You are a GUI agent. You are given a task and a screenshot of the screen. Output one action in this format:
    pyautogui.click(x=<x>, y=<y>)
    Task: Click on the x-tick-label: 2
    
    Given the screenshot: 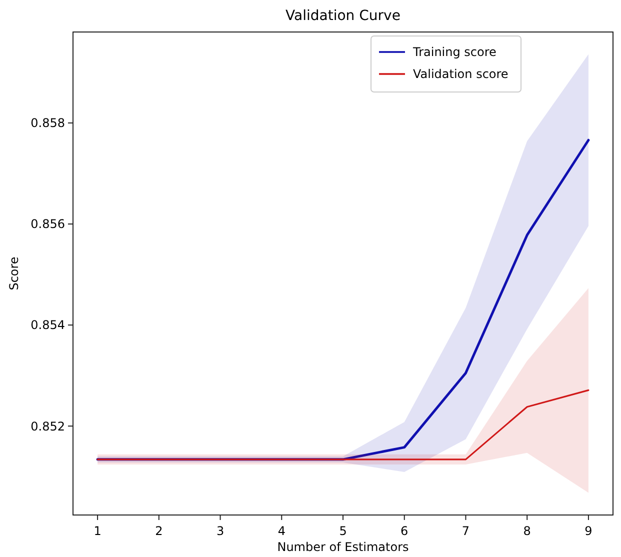 What is the action you would take?
    pyautogui.click(x=159, y=531)
    